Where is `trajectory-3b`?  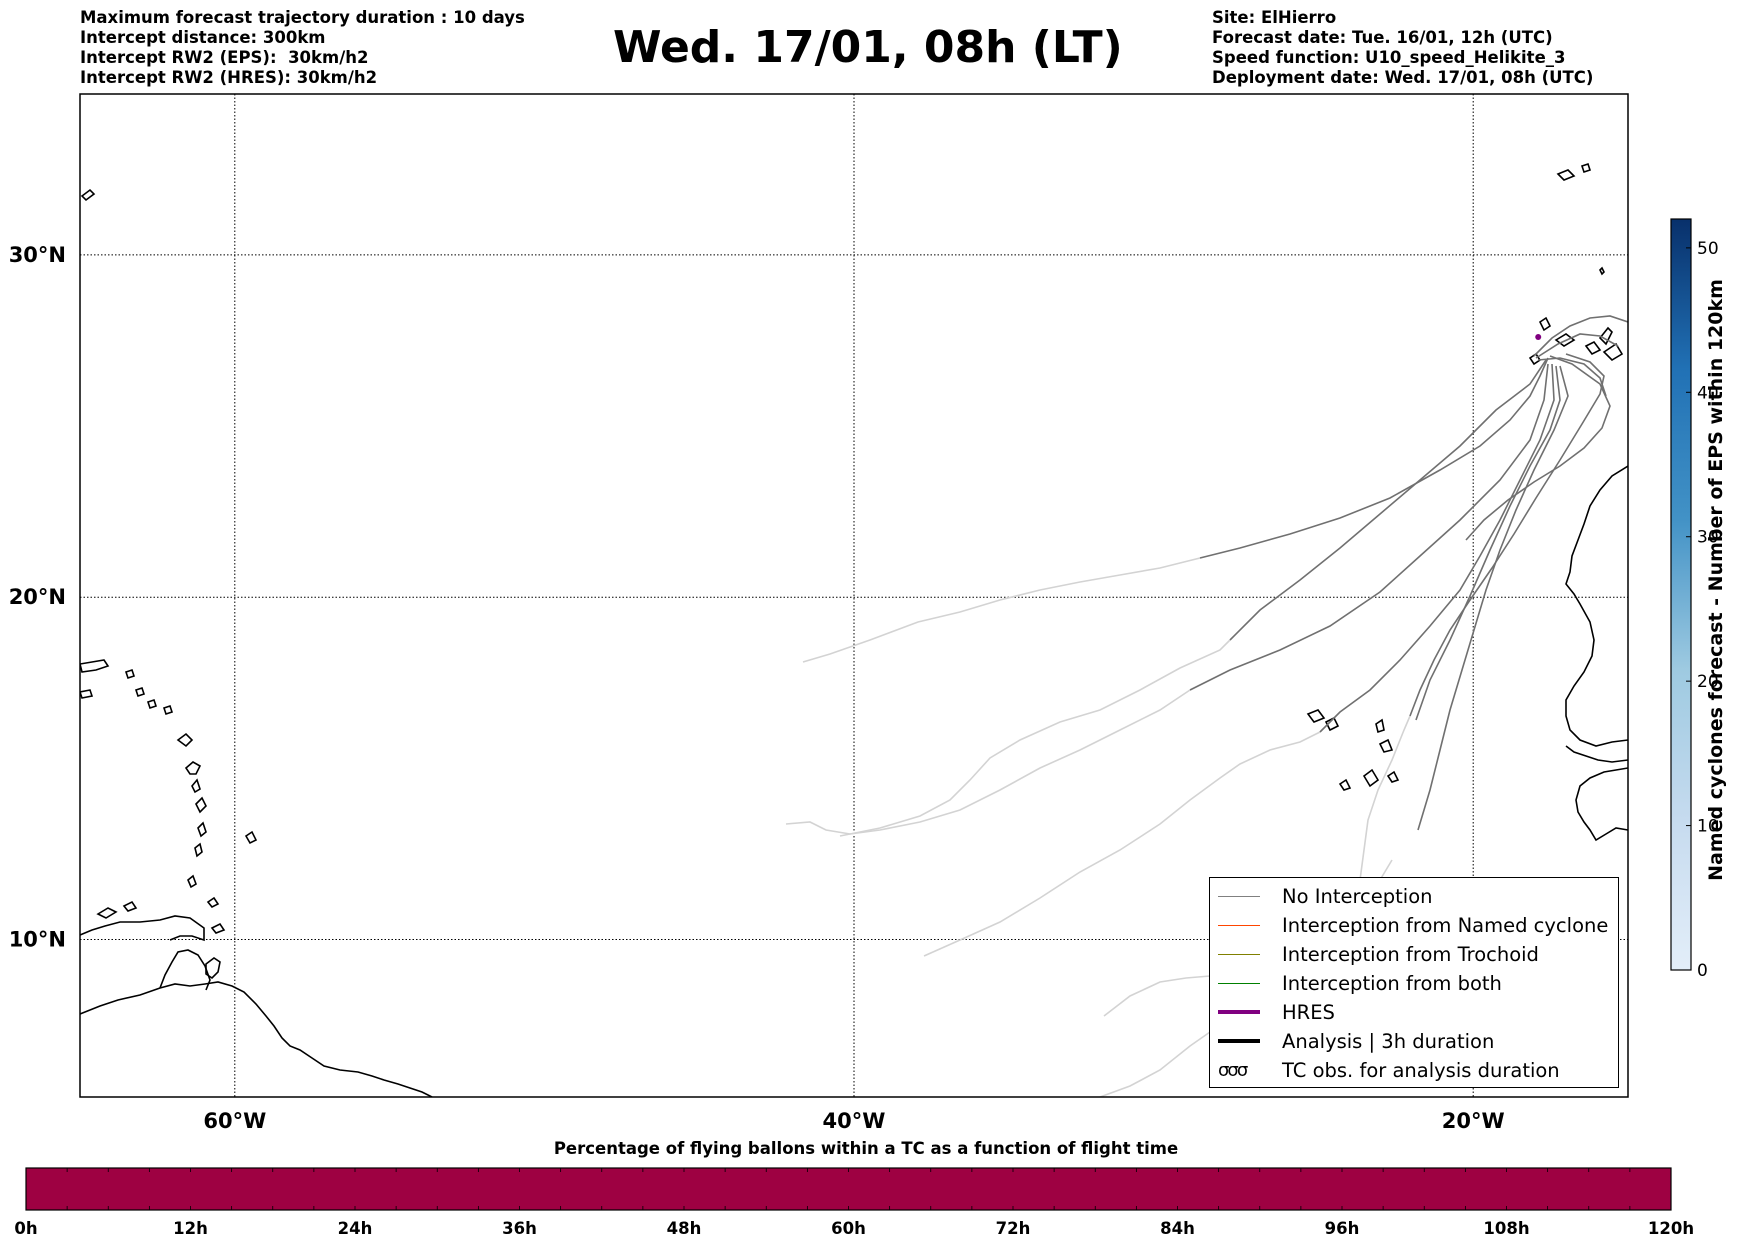
trajectory-3b is located at coordinates (1388, 500).